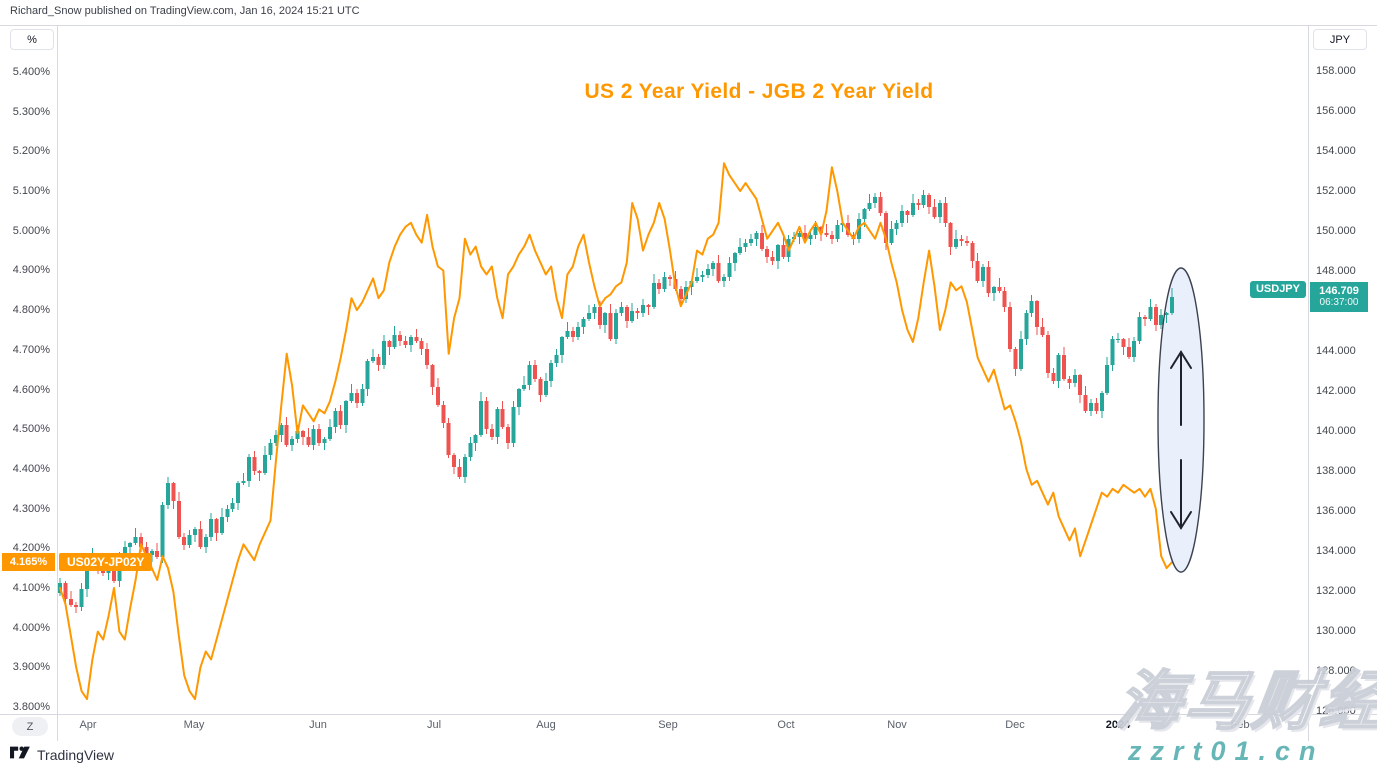 The height and width of the screenshot is (770, 1377). What do you see at coordinates (31, 230) in the screenshot?
I see `left-axis-tick: 5.000%` at bounding box center [31, 230].